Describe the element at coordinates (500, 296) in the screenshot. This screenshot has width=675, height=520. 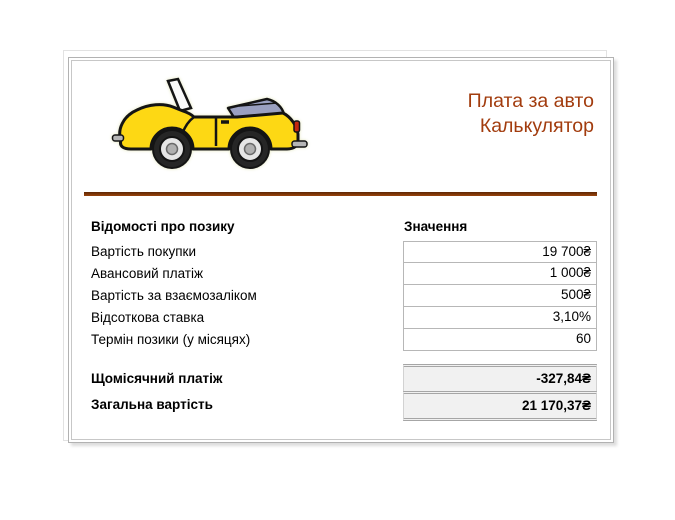
I see `trade-in-cell: 500₴` at that location.